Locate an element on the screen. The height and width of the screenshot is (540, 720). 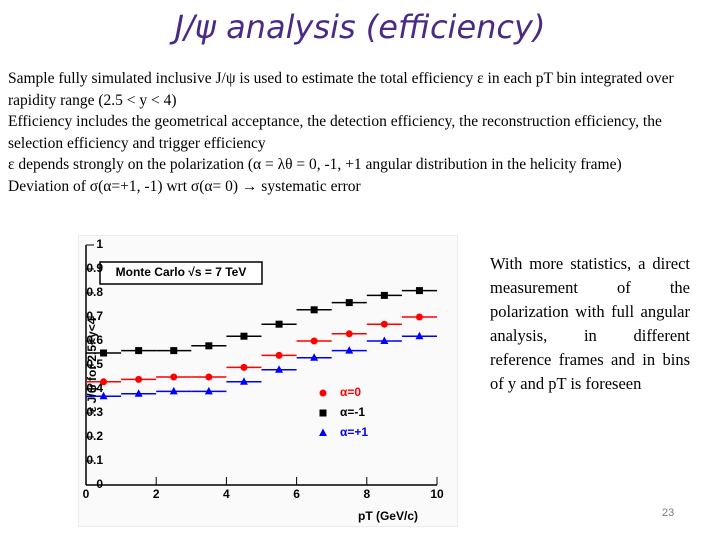
legend-label: α=-1 is located at coordinates (352, 412).